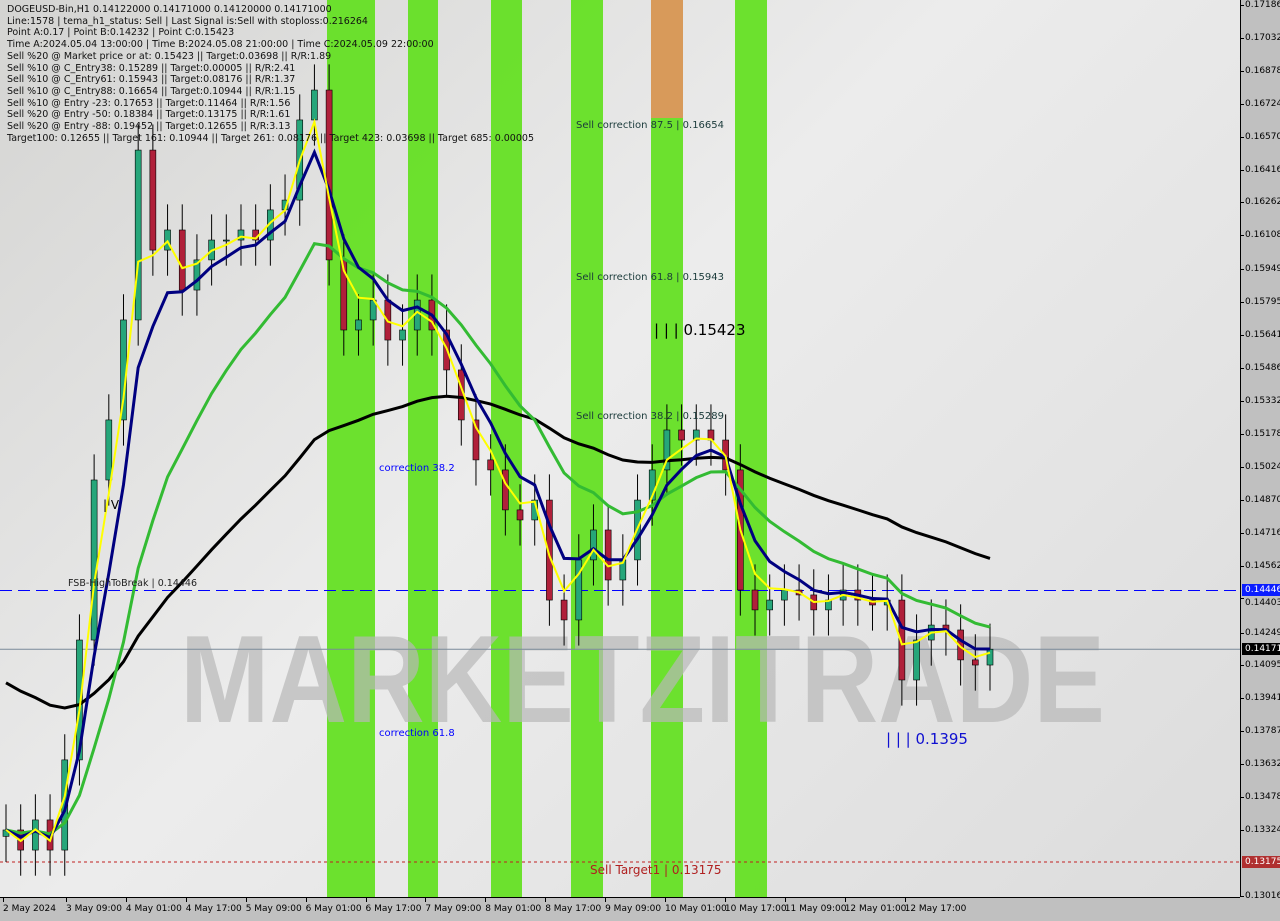 Image resolution: width=1280 pixels, height=921 pixels. I want to click on correction-382-label: correction 38.2, so click(417, 468).